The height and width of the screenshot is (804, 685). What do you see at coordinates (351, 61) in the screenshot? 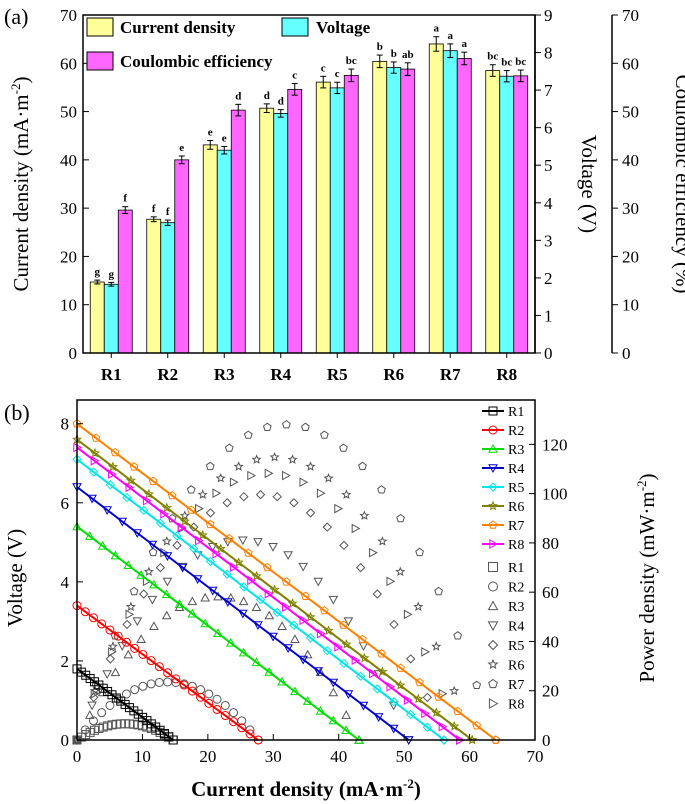
I see `significance-letter: bc` at bounding box center [351, 61].